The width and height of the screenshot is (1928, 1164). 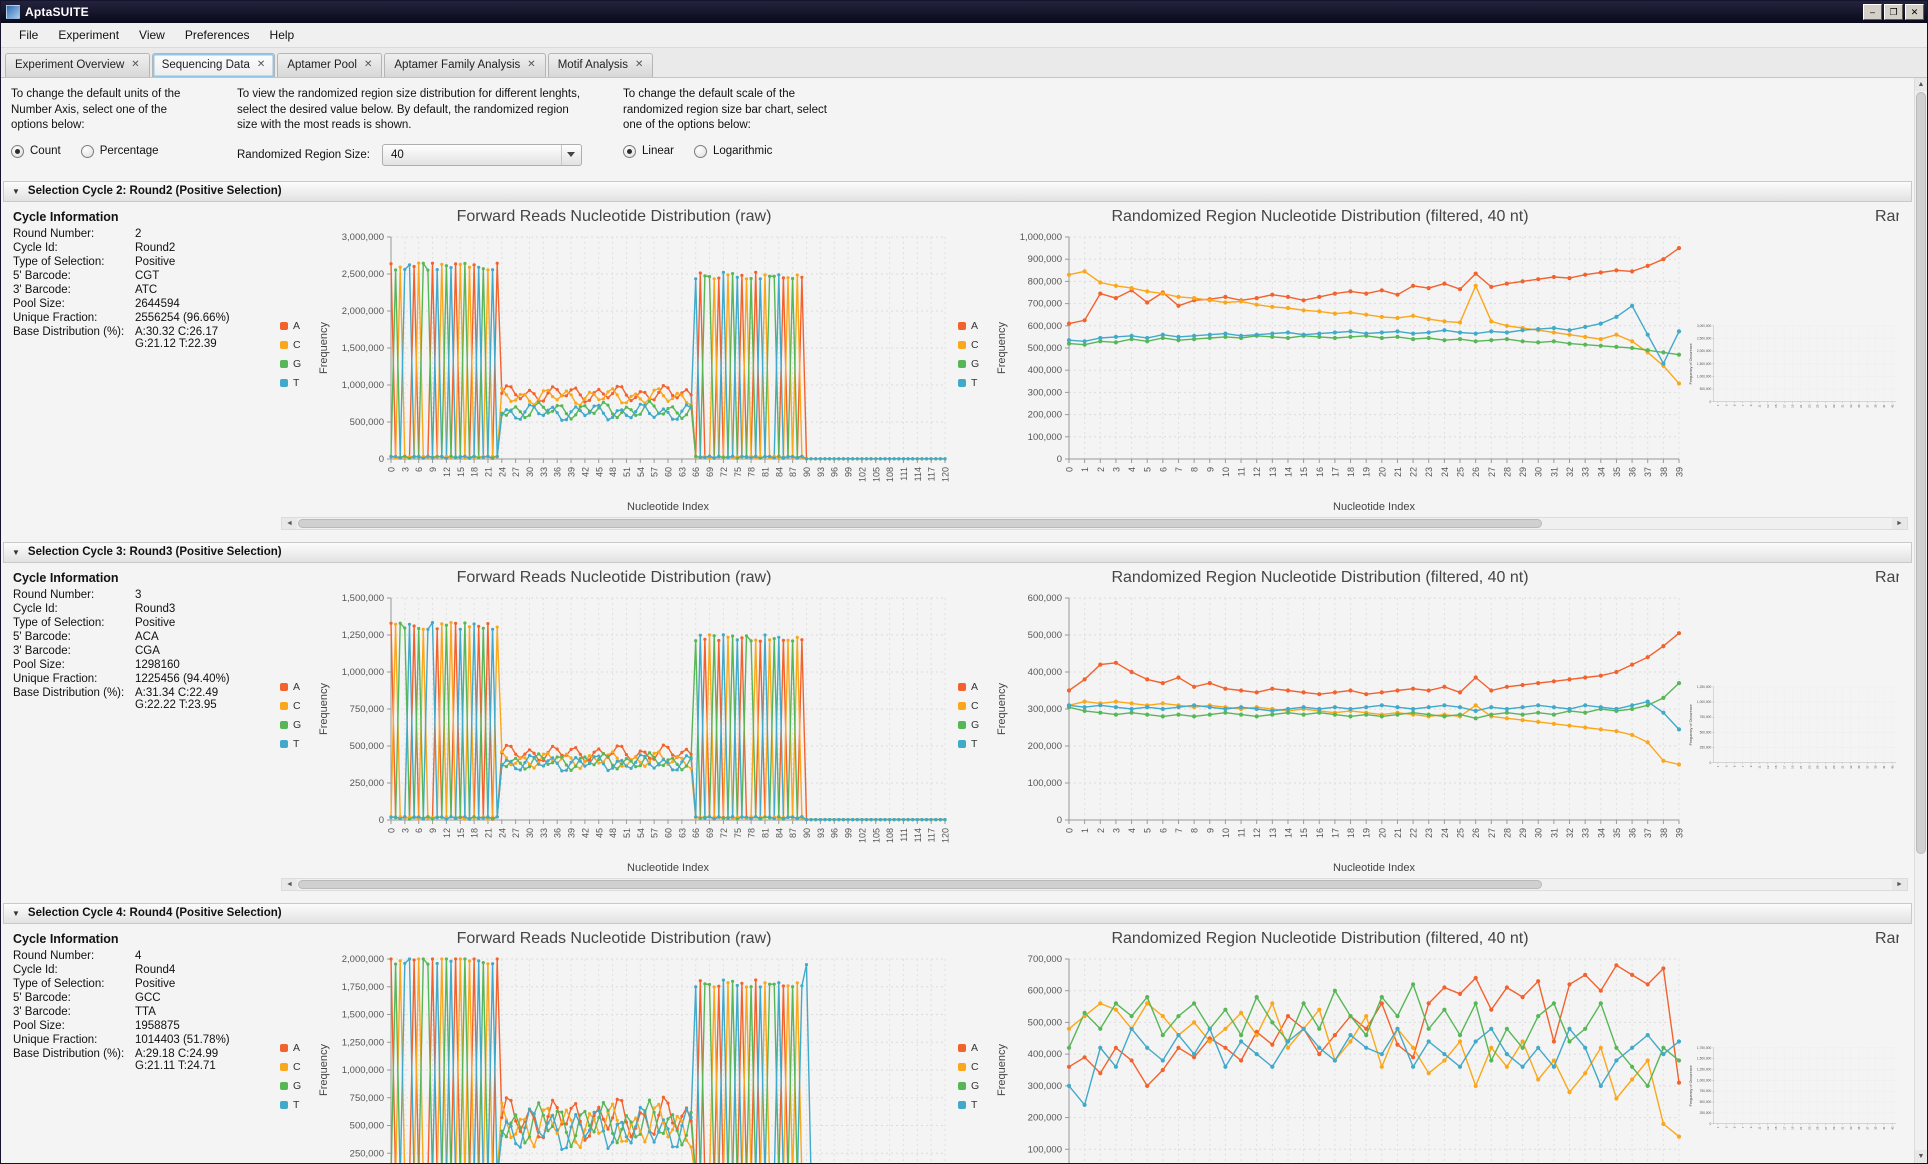 What do you see at coordinates (213, 65) in the screenshot?
I see `tab-sequencing-data: Sequencing Data ✕` at bounding box center [213, 65].